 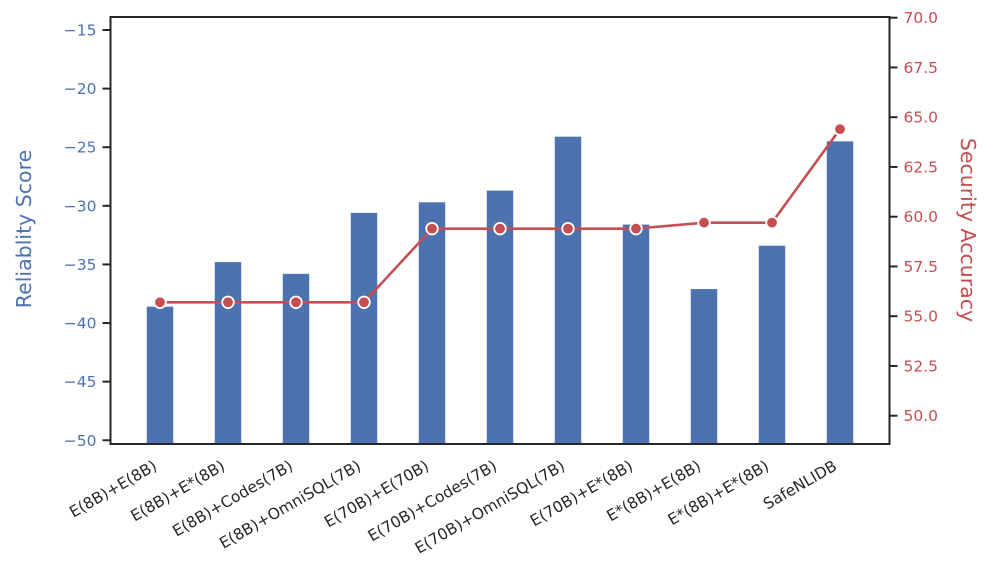 What do you see at coordinates (432, 323) in the screenshot?
I see `bar-E(70B)+E(70B)` at bounding box center [432, 323].